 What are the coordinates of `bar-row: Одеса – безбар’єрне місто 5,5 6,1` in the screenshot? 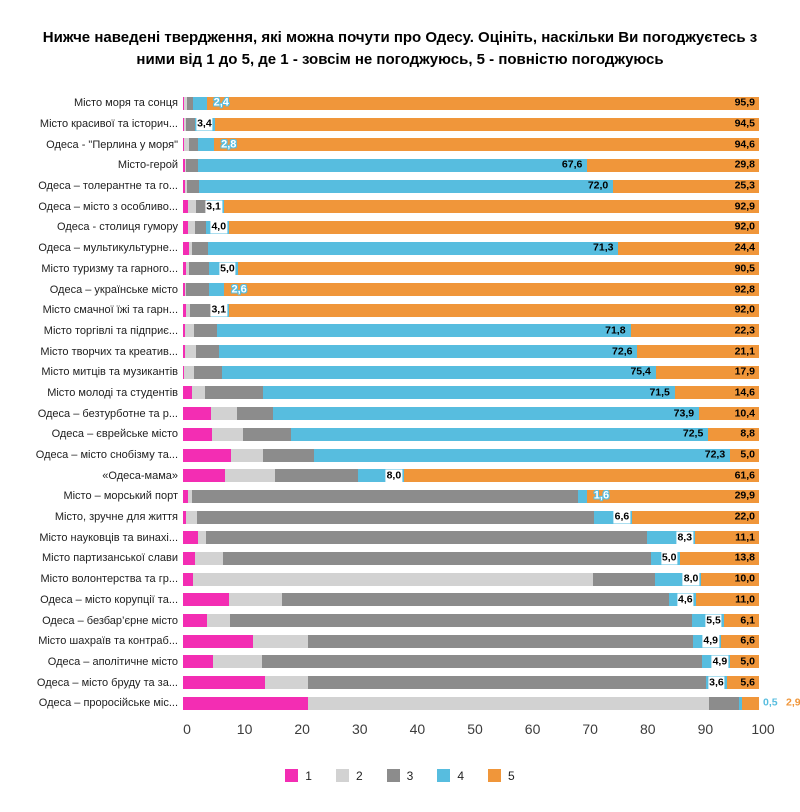 It's located at (400, 620).